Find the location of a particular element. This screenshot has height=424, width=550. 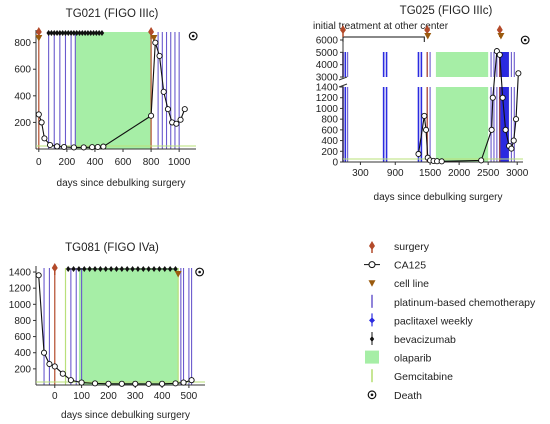

x-tick-label: 100 is located at coordinates (81, 396).